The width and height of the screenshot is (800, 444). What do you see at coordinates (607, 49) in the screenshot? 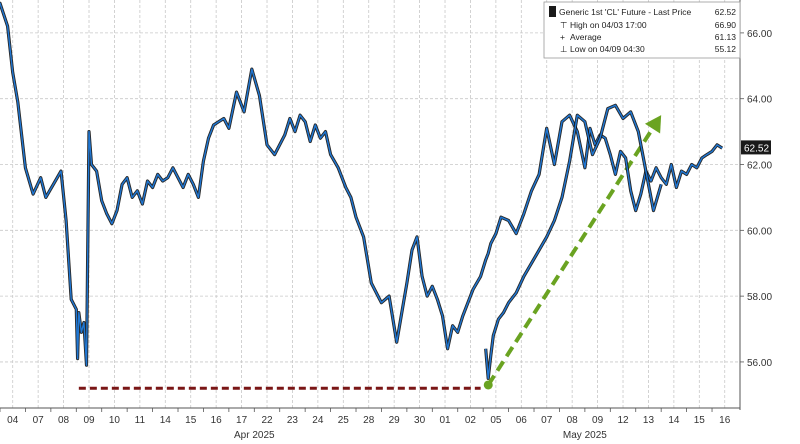
I see `legend-low-label: Low on 04/09 04:30` at bounding box center [607, 49].